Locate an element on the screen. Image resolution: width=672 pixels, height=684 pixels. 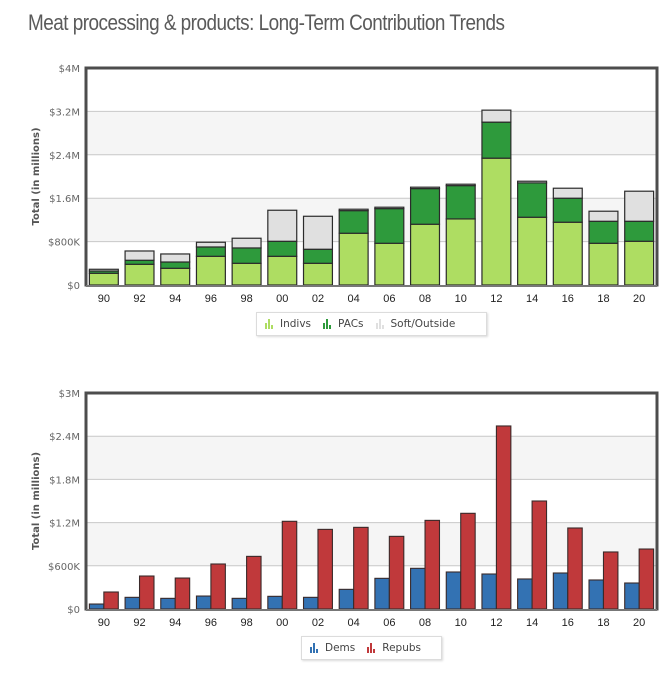
y-tick-label: $1.8M is located at coordinates (64, 480).